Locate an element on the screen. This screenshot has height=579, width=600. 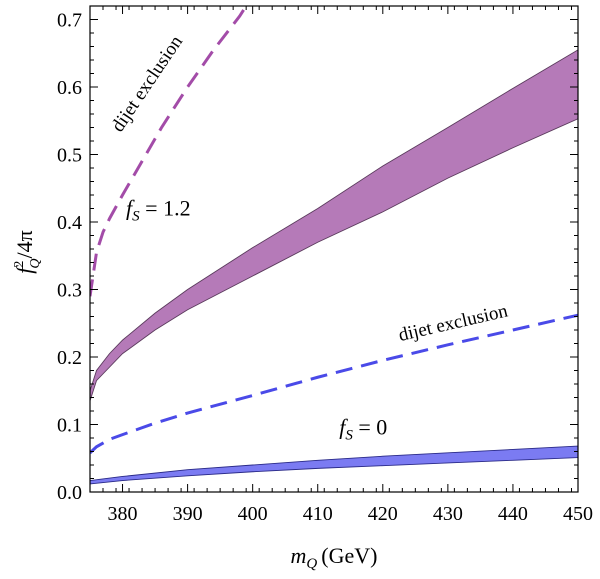
annotation-fs0: fS = 0 is located at coordinates (363, 429).